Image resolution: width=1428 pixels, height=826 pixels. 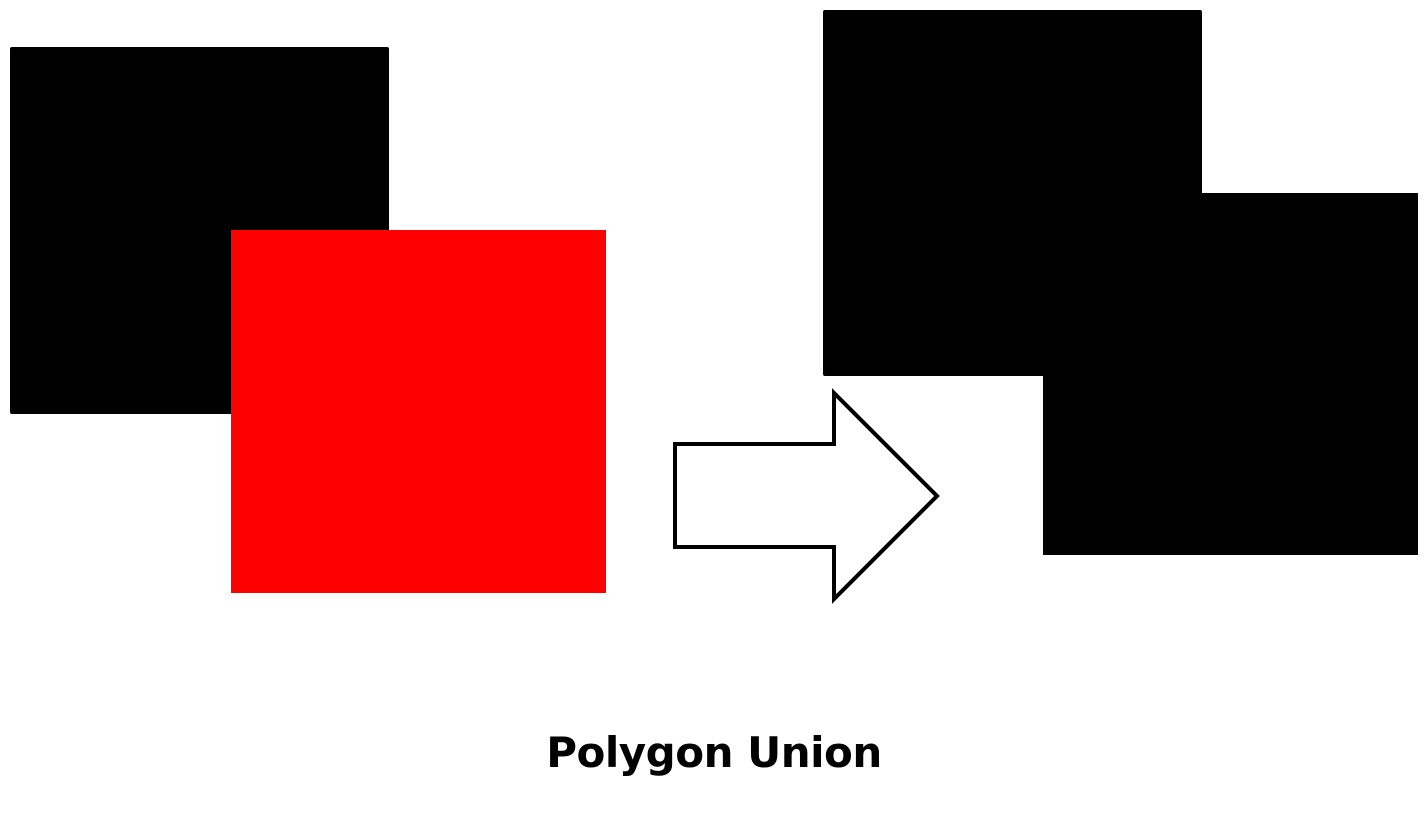 I want to click on right-arrow-icon, so click(x=806, y=496).